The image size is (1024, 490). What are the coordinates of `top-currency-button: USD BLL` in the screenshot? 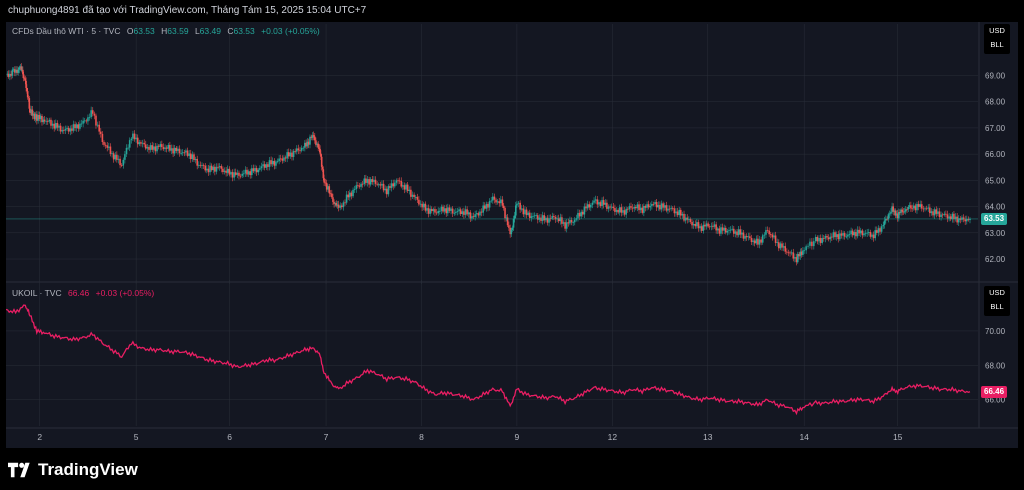 It's located at (997, 39).